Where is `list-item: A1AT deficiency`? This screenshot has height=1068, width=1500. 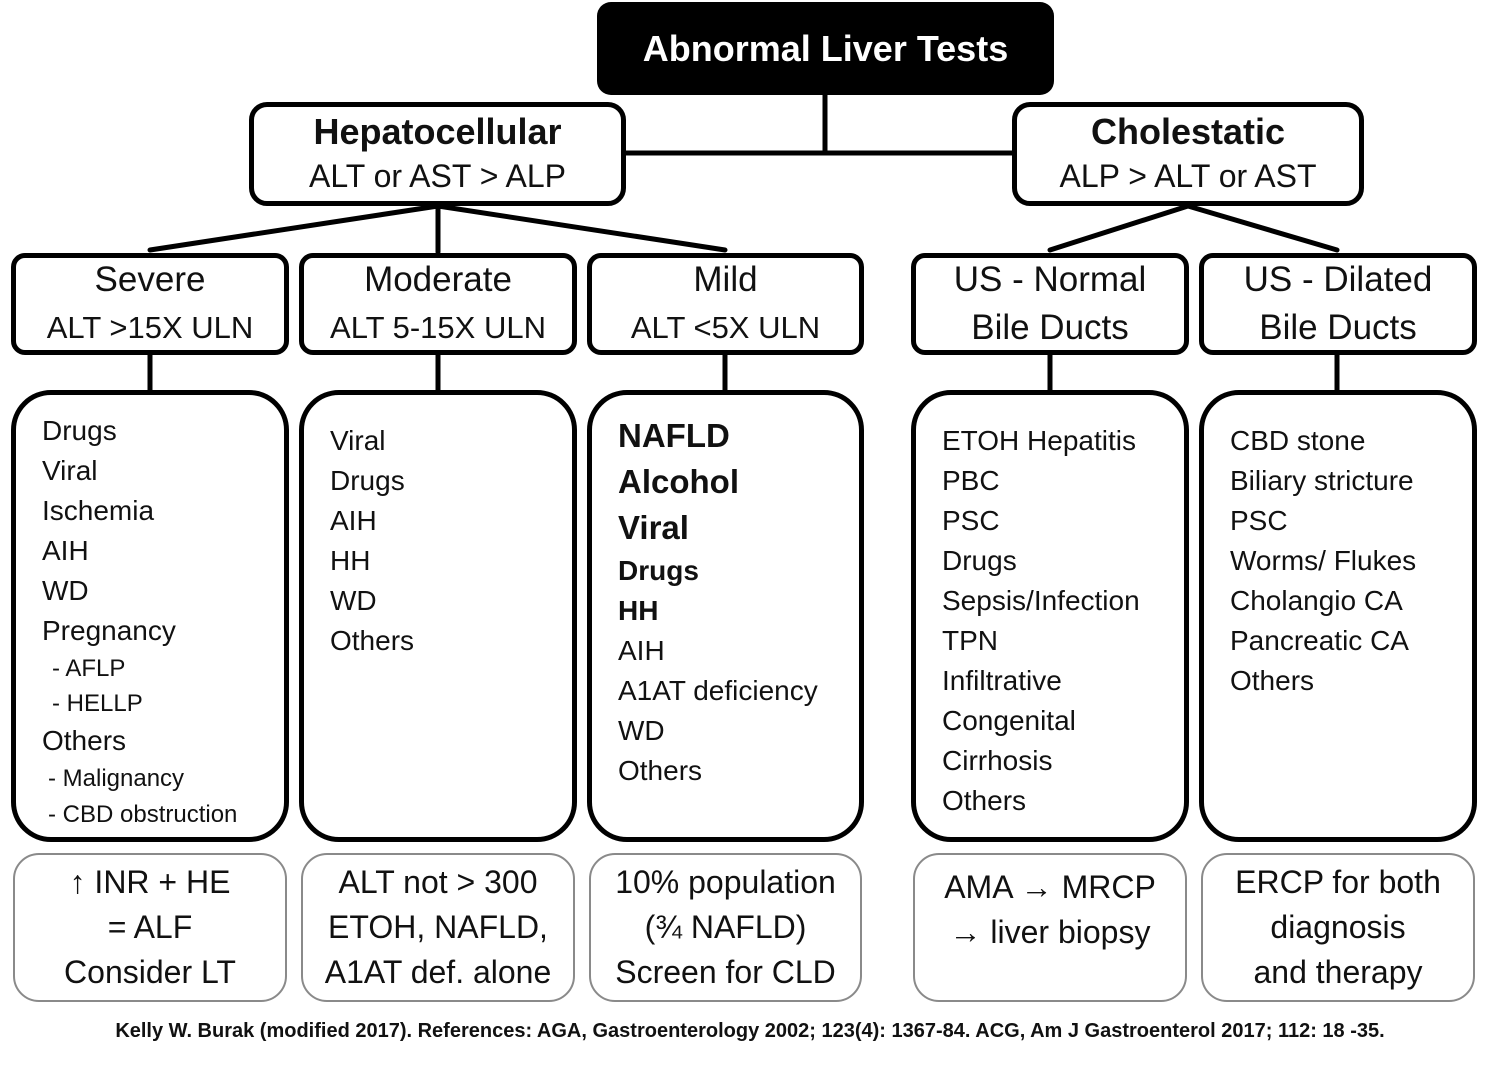 list-item: A1AT deficiency is located at coordinates (718, 690).